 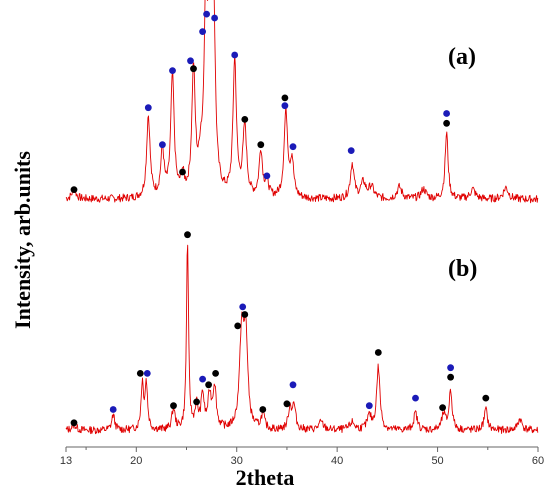 What do you see at coordinates (337, 461) in the screenshot?
I see `x-tick-label-40: 40` at bounding box center [337, 461].